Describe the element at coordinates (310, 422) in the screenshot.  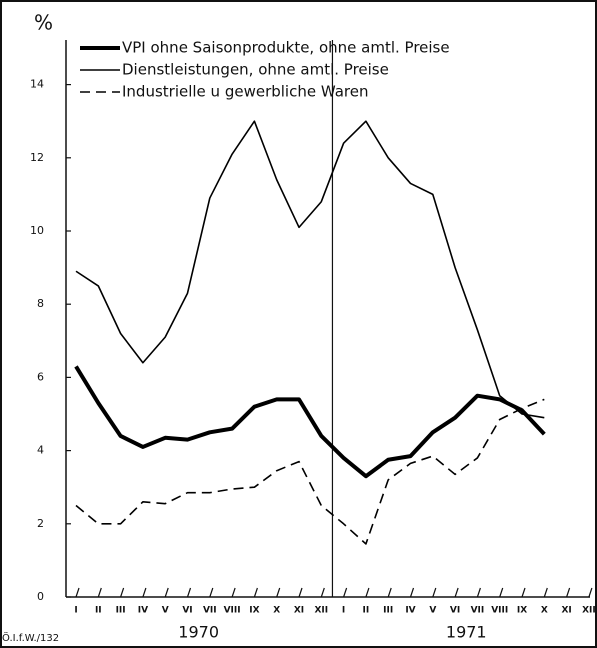
I see `series-line` at that location.